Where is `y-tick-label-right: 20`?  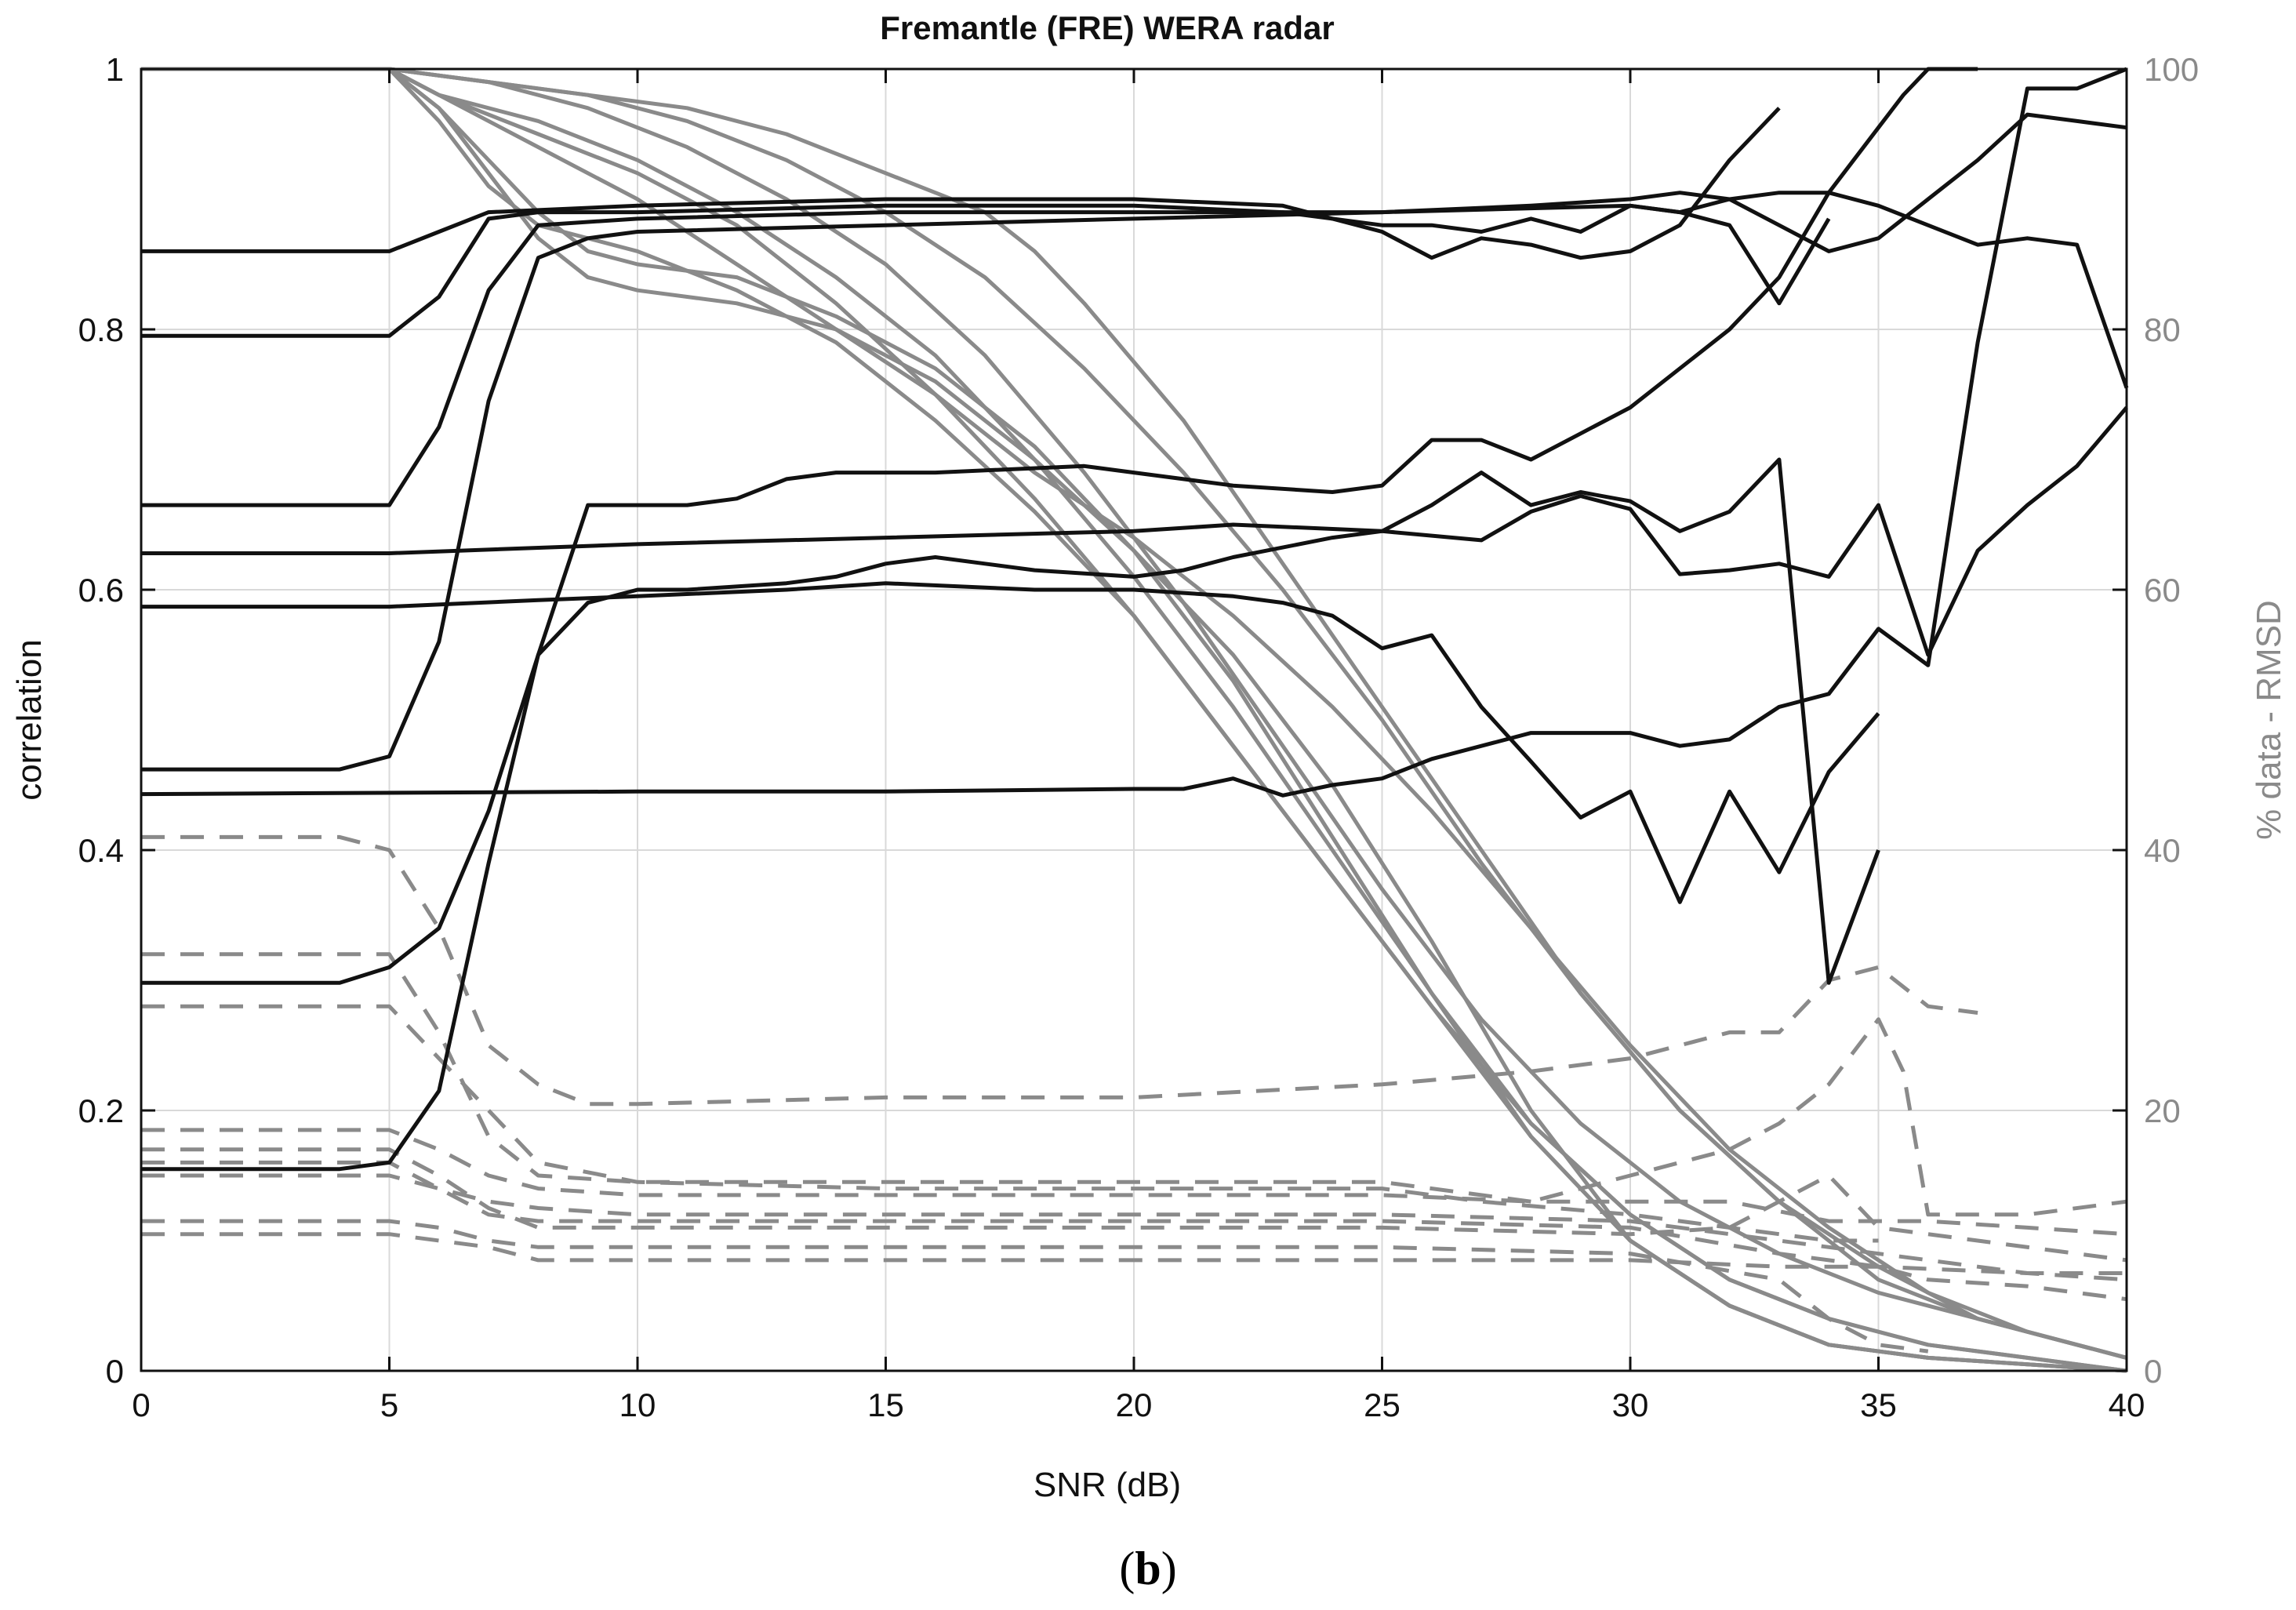 y-tick-label-right: 20 is located at coordinates (2162, 1110).